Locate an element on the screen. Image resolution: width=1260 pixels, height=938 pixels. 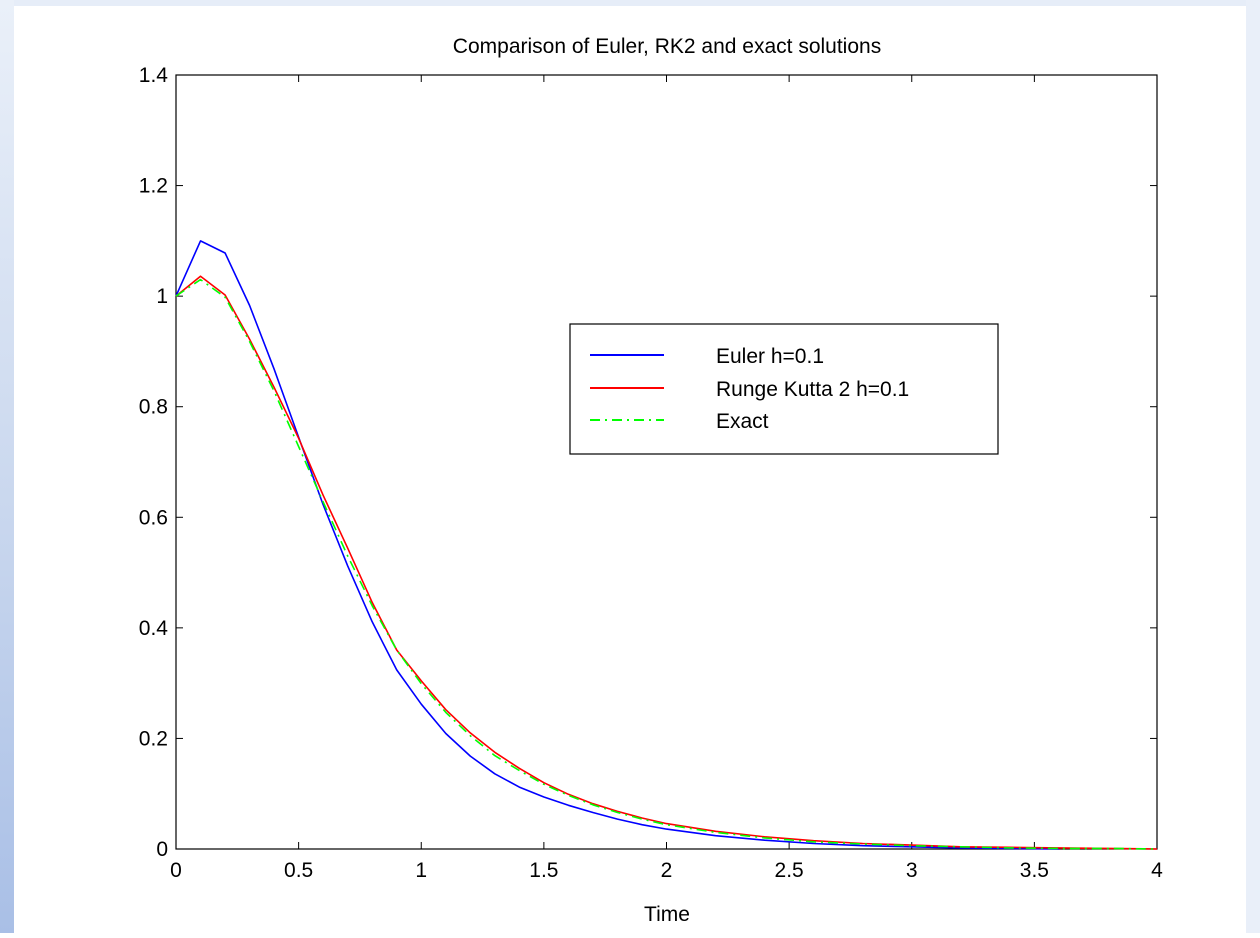
right-background-band is located at coordinates (1253, 466).